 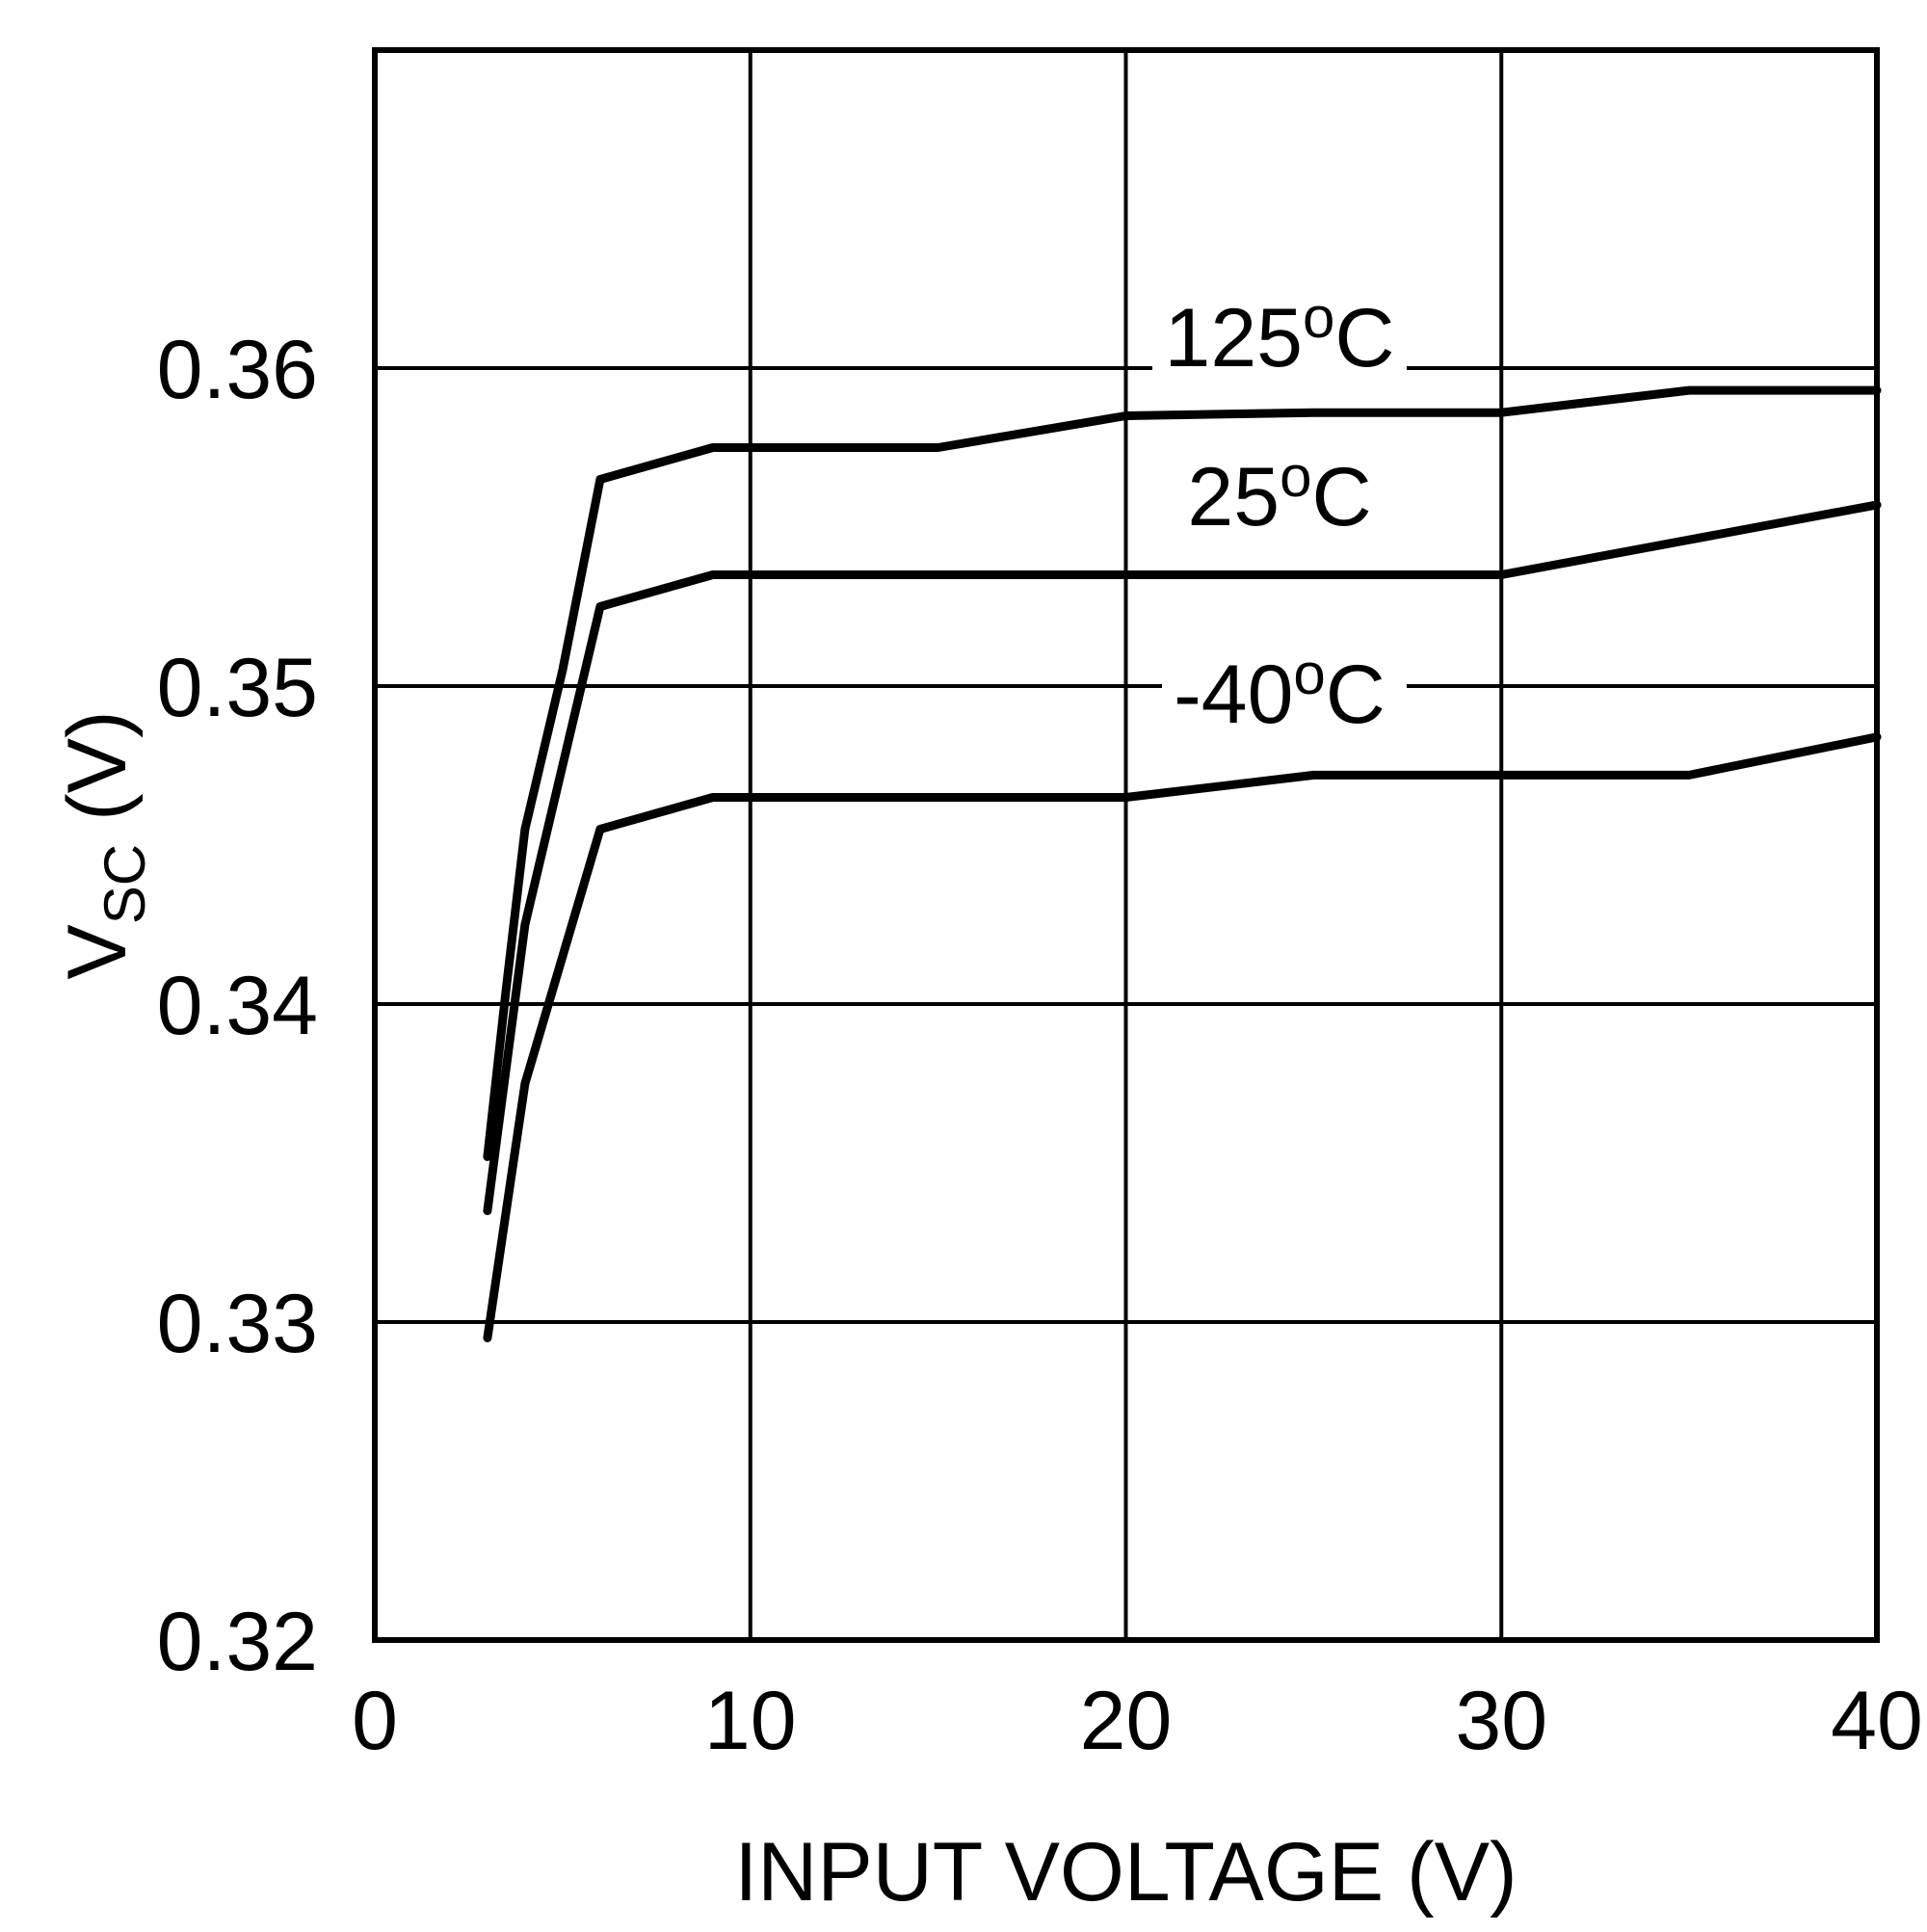 I want to click on series-label-value: -40, so click(x=1233, y=694).